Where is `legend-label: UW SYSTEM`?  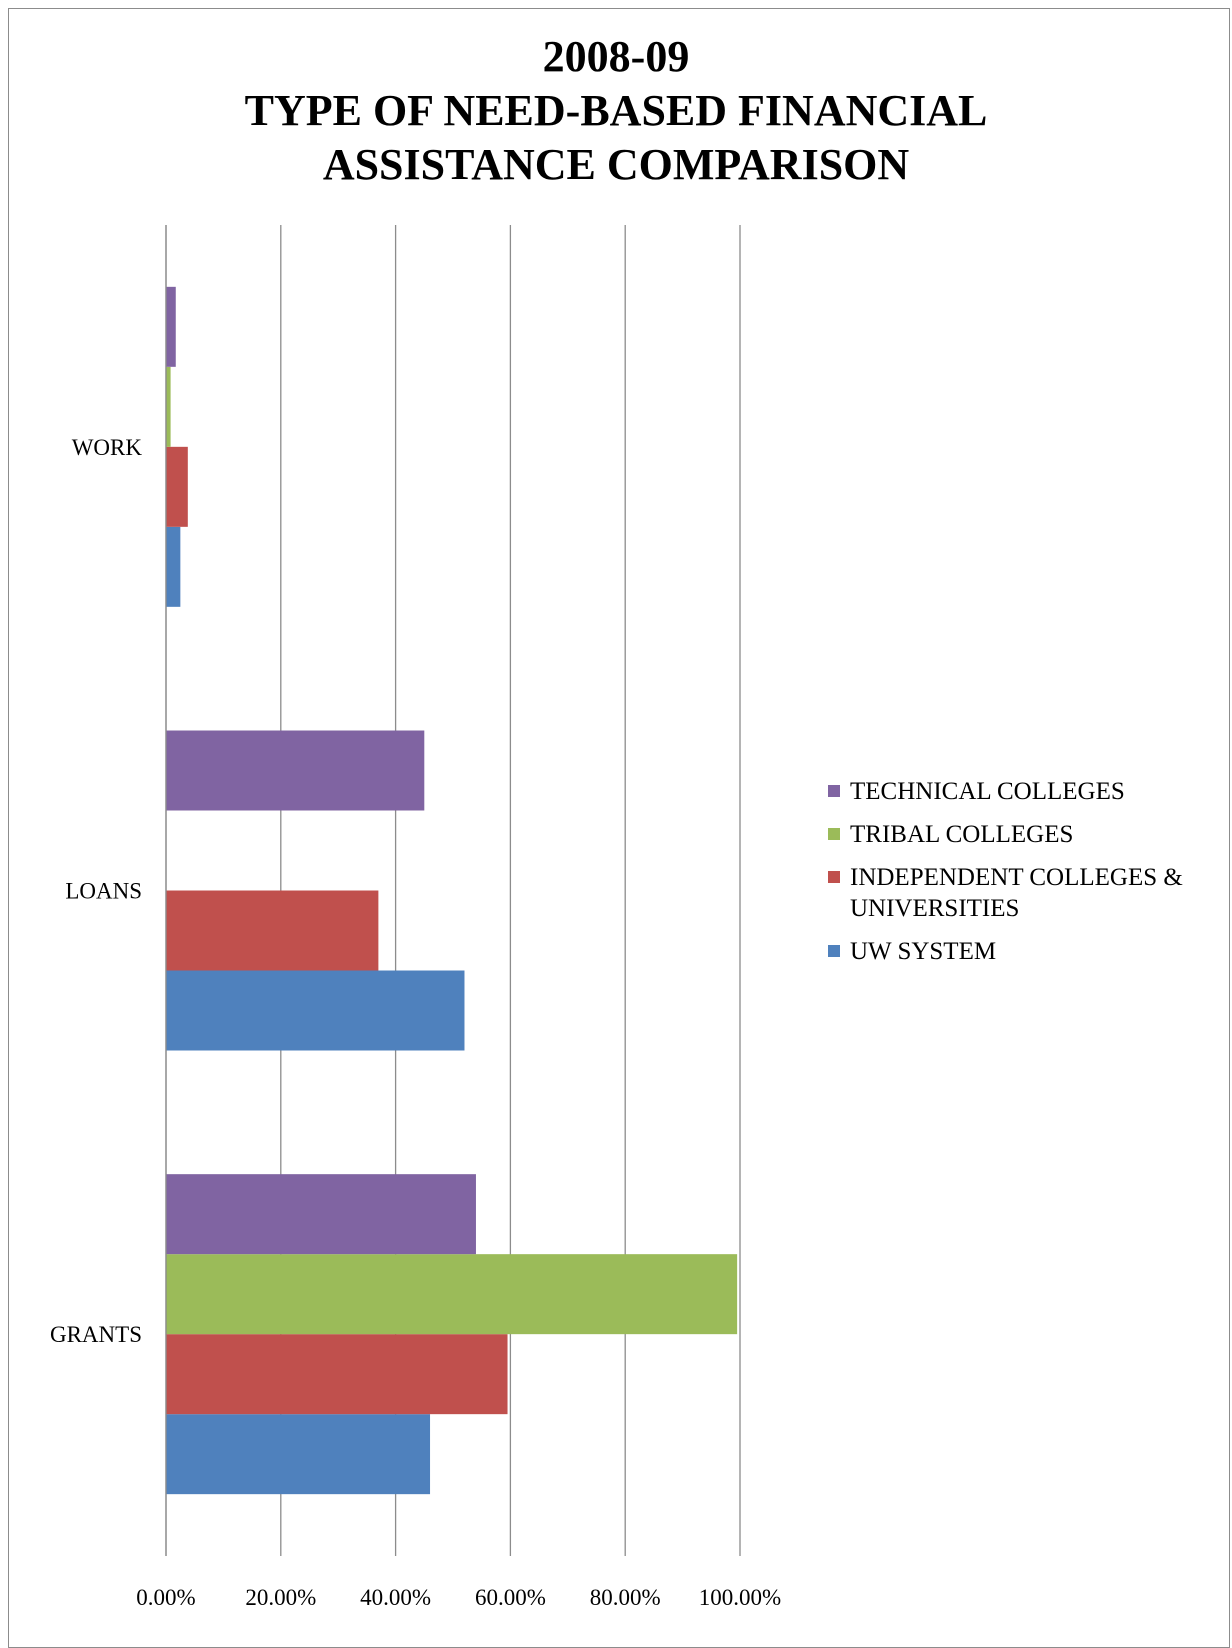 legend-label: UW SYSTEM is located at coordinates (923, 951).